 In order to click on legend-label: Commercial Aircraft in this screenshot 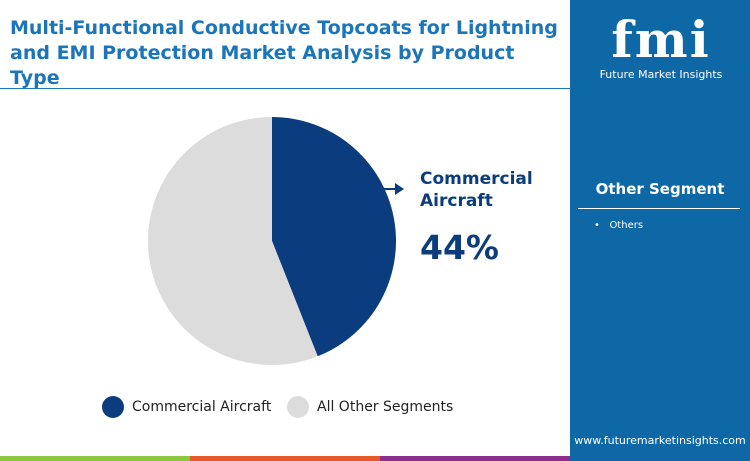, I will do `click(202, 407)`.